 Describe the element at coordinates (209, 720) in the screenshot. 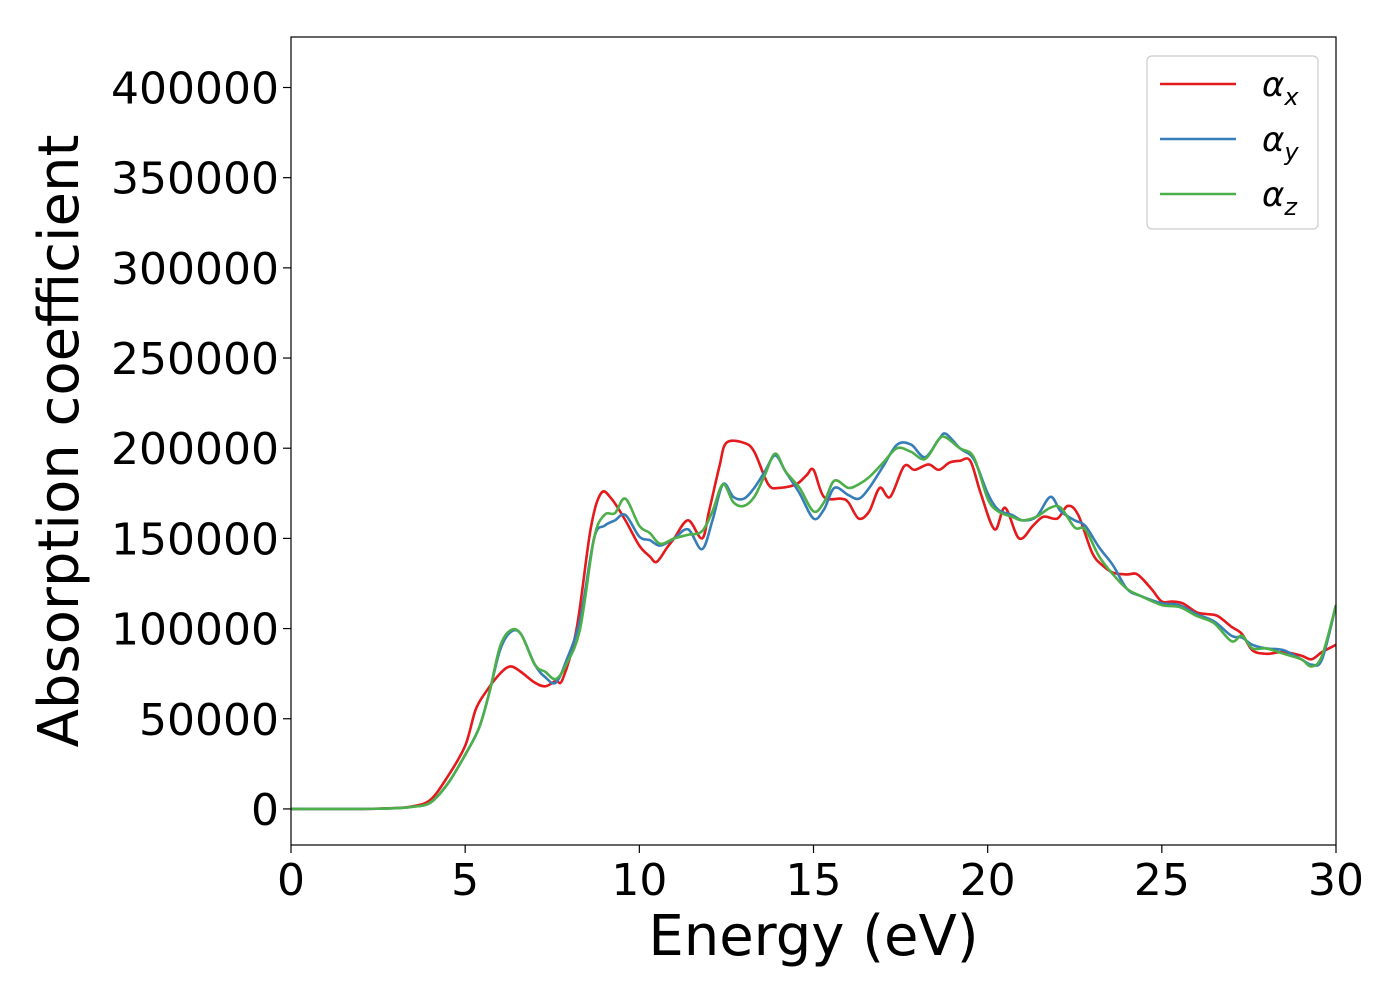

I see `y-tick-label: 50000` at that location.